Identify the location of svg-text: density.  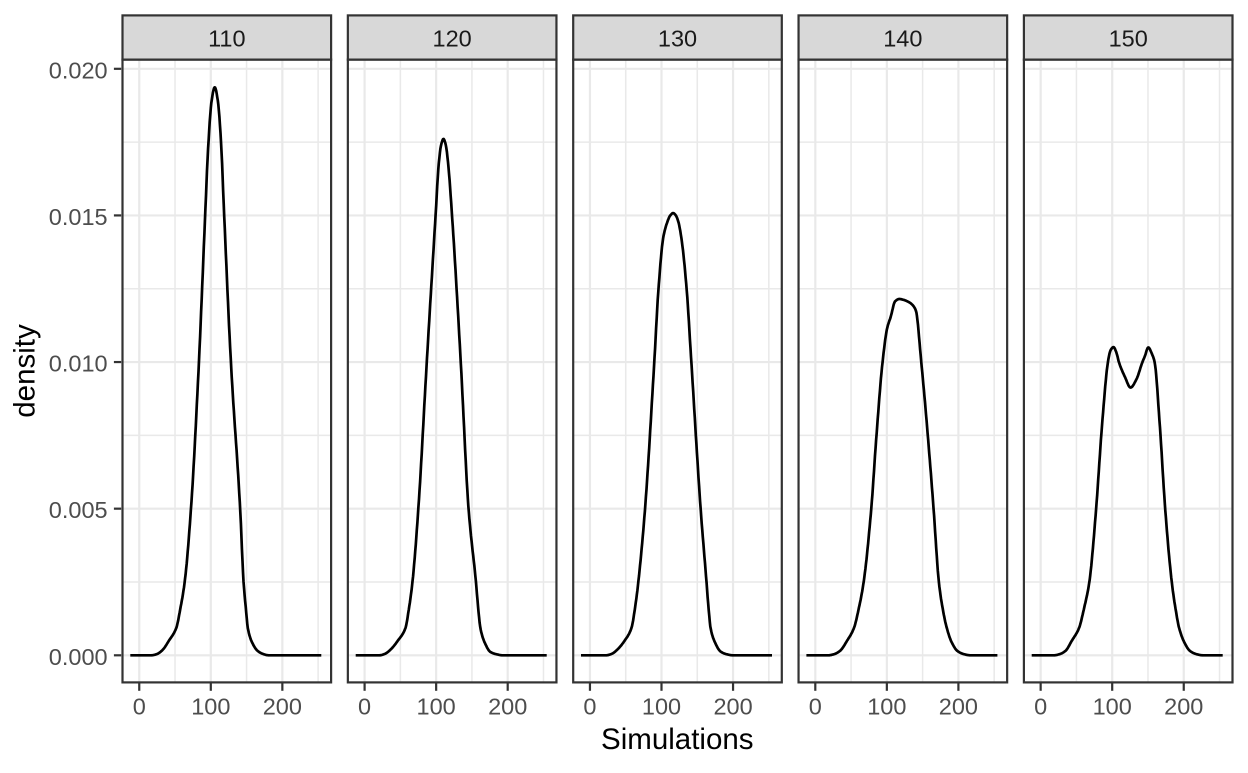
(25, 371).